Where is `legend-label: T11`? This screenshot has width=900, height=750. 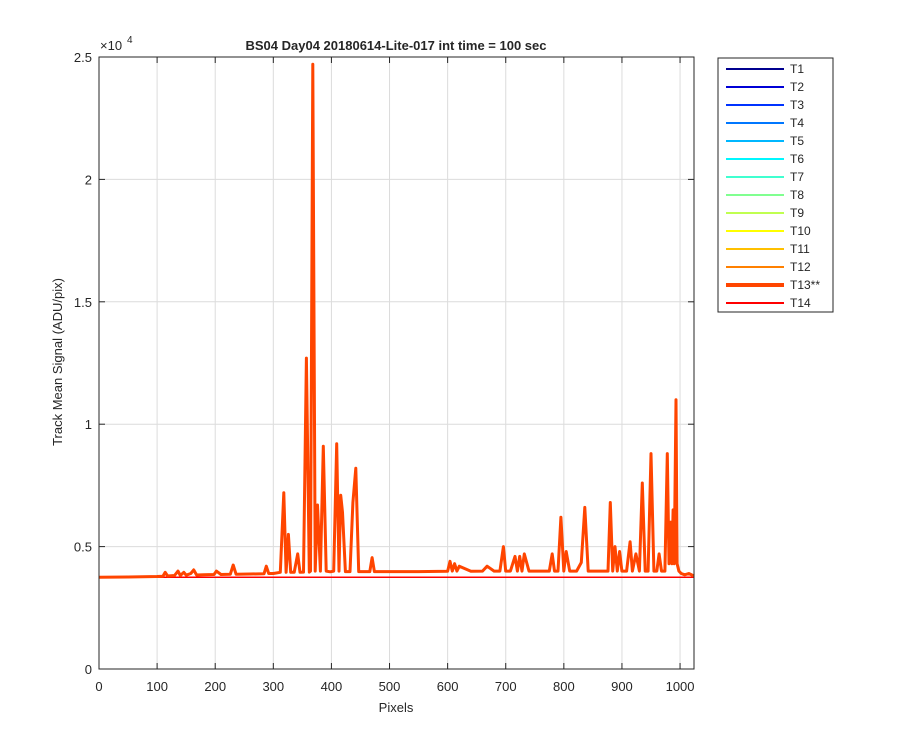
legend-label: T11 is located at coordinates (800, 249).